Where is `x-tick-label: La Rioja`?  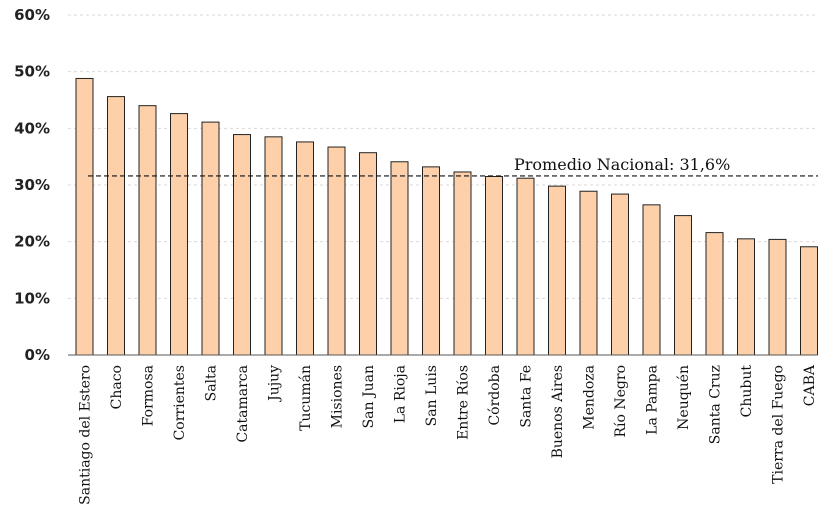
x-tick-label: La Rioja is located at coordinates (401, 394).